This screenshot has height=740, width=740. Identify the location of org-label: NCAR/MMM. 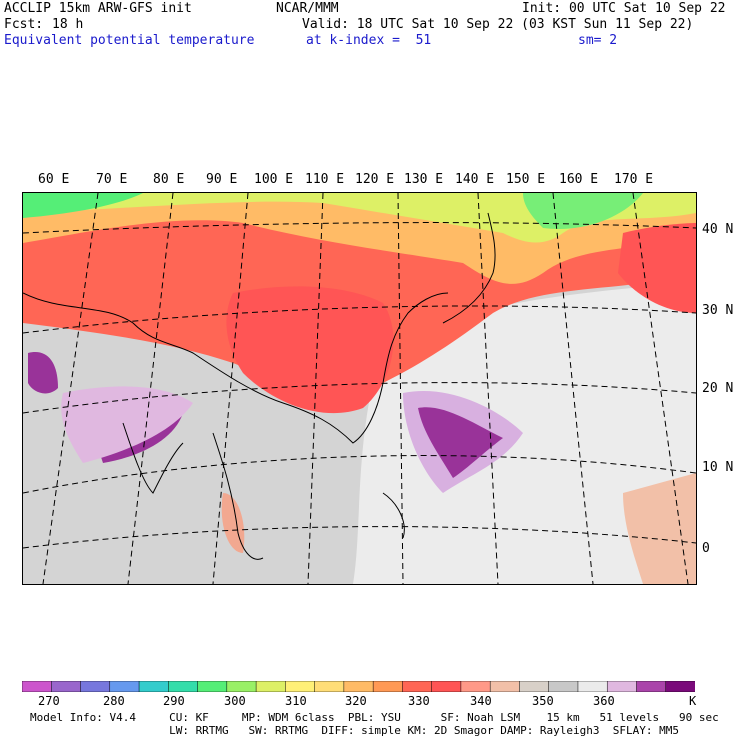
(307, 8).